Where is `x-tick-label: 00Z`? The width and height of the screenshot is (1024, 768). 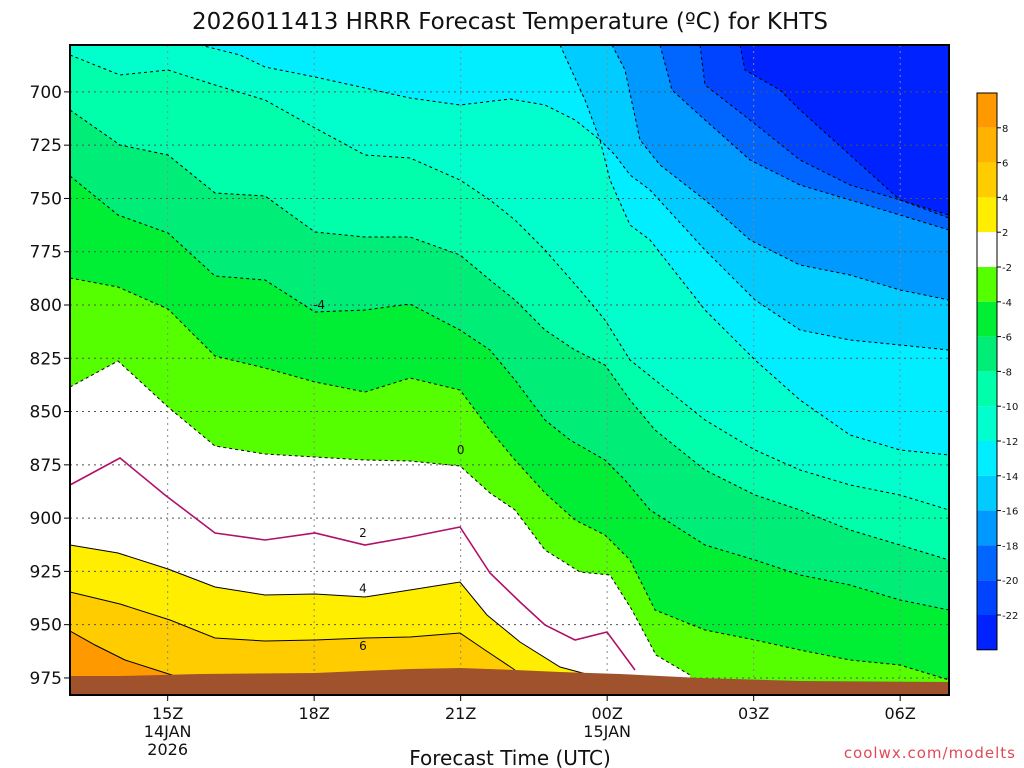 x-tick-label: 00Z is located at coordinates (607, 713).